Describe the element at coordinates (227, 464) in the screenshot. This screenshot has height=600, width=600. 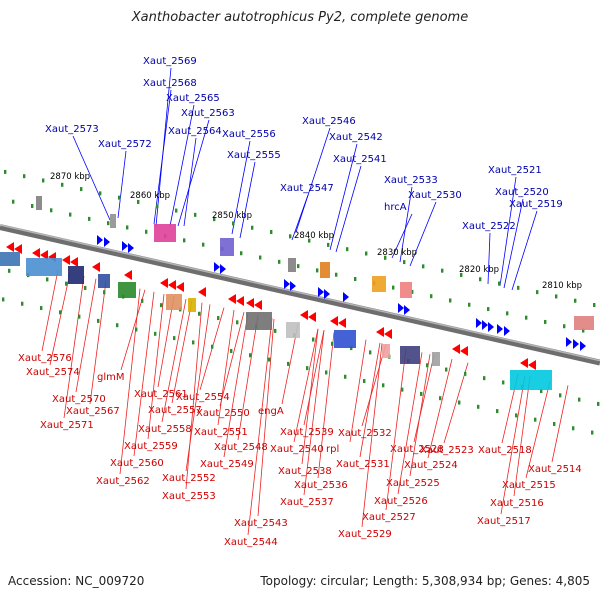
I see `lower-gene-label: Xaut_2549` at that location.